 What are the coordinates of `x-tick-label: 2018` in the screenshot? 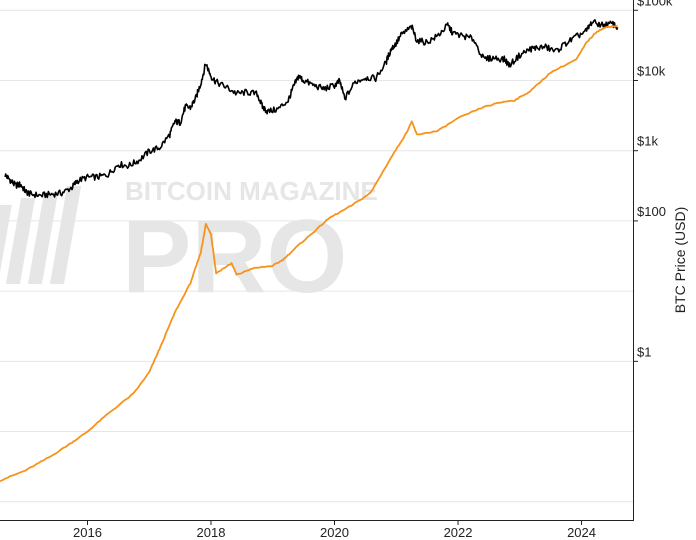 It's located at (211, 532).